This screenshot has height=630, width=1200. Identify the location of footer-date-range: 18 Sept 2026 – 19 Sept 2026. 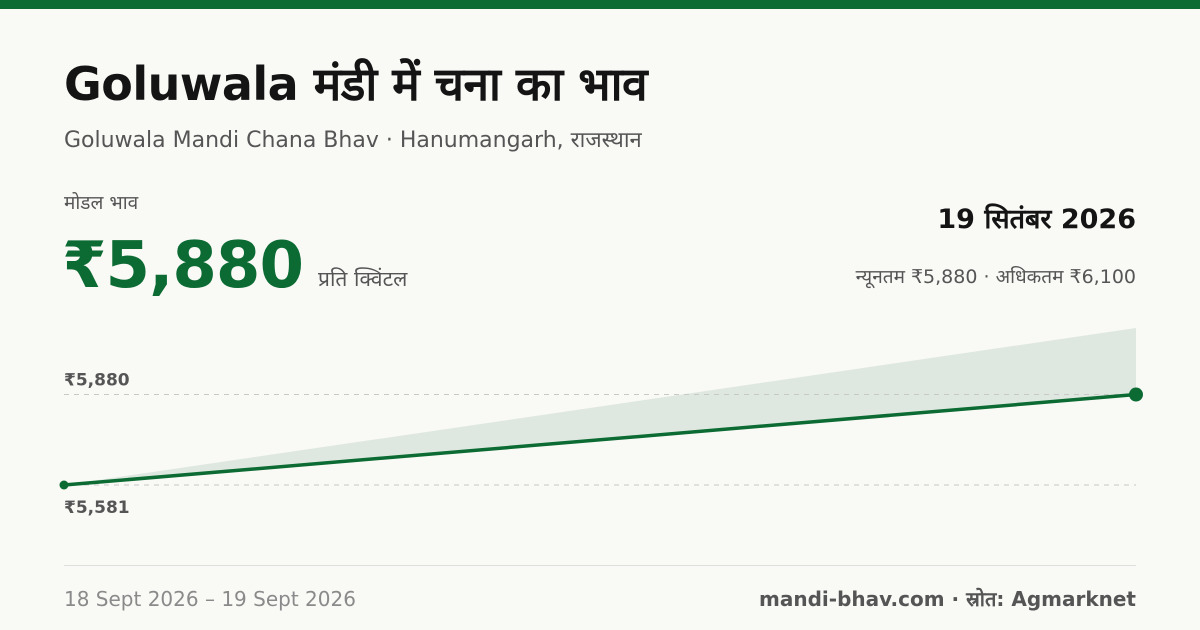
(210, 599).